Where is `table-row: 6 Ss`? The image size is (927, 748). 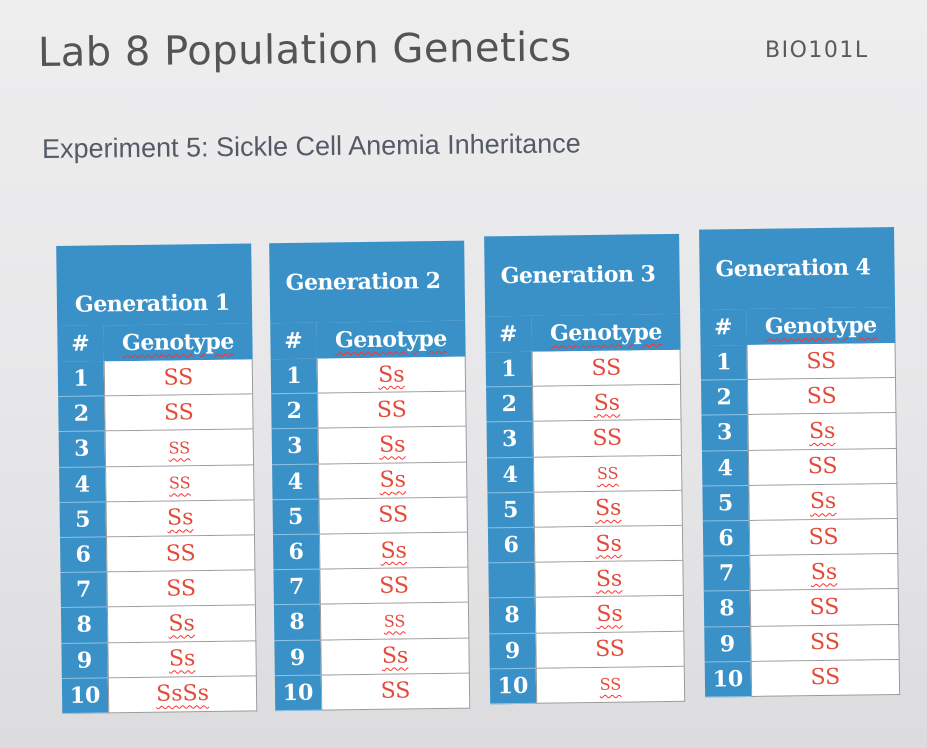
table-row: 6 Ss is located at coordinates (585, 544).